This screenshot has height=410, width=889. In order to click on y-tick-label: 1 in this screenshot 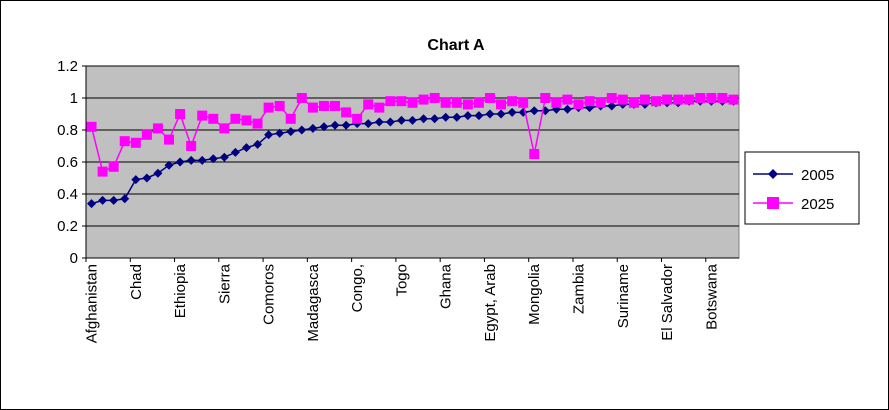, I will do `click(74, 98)`.